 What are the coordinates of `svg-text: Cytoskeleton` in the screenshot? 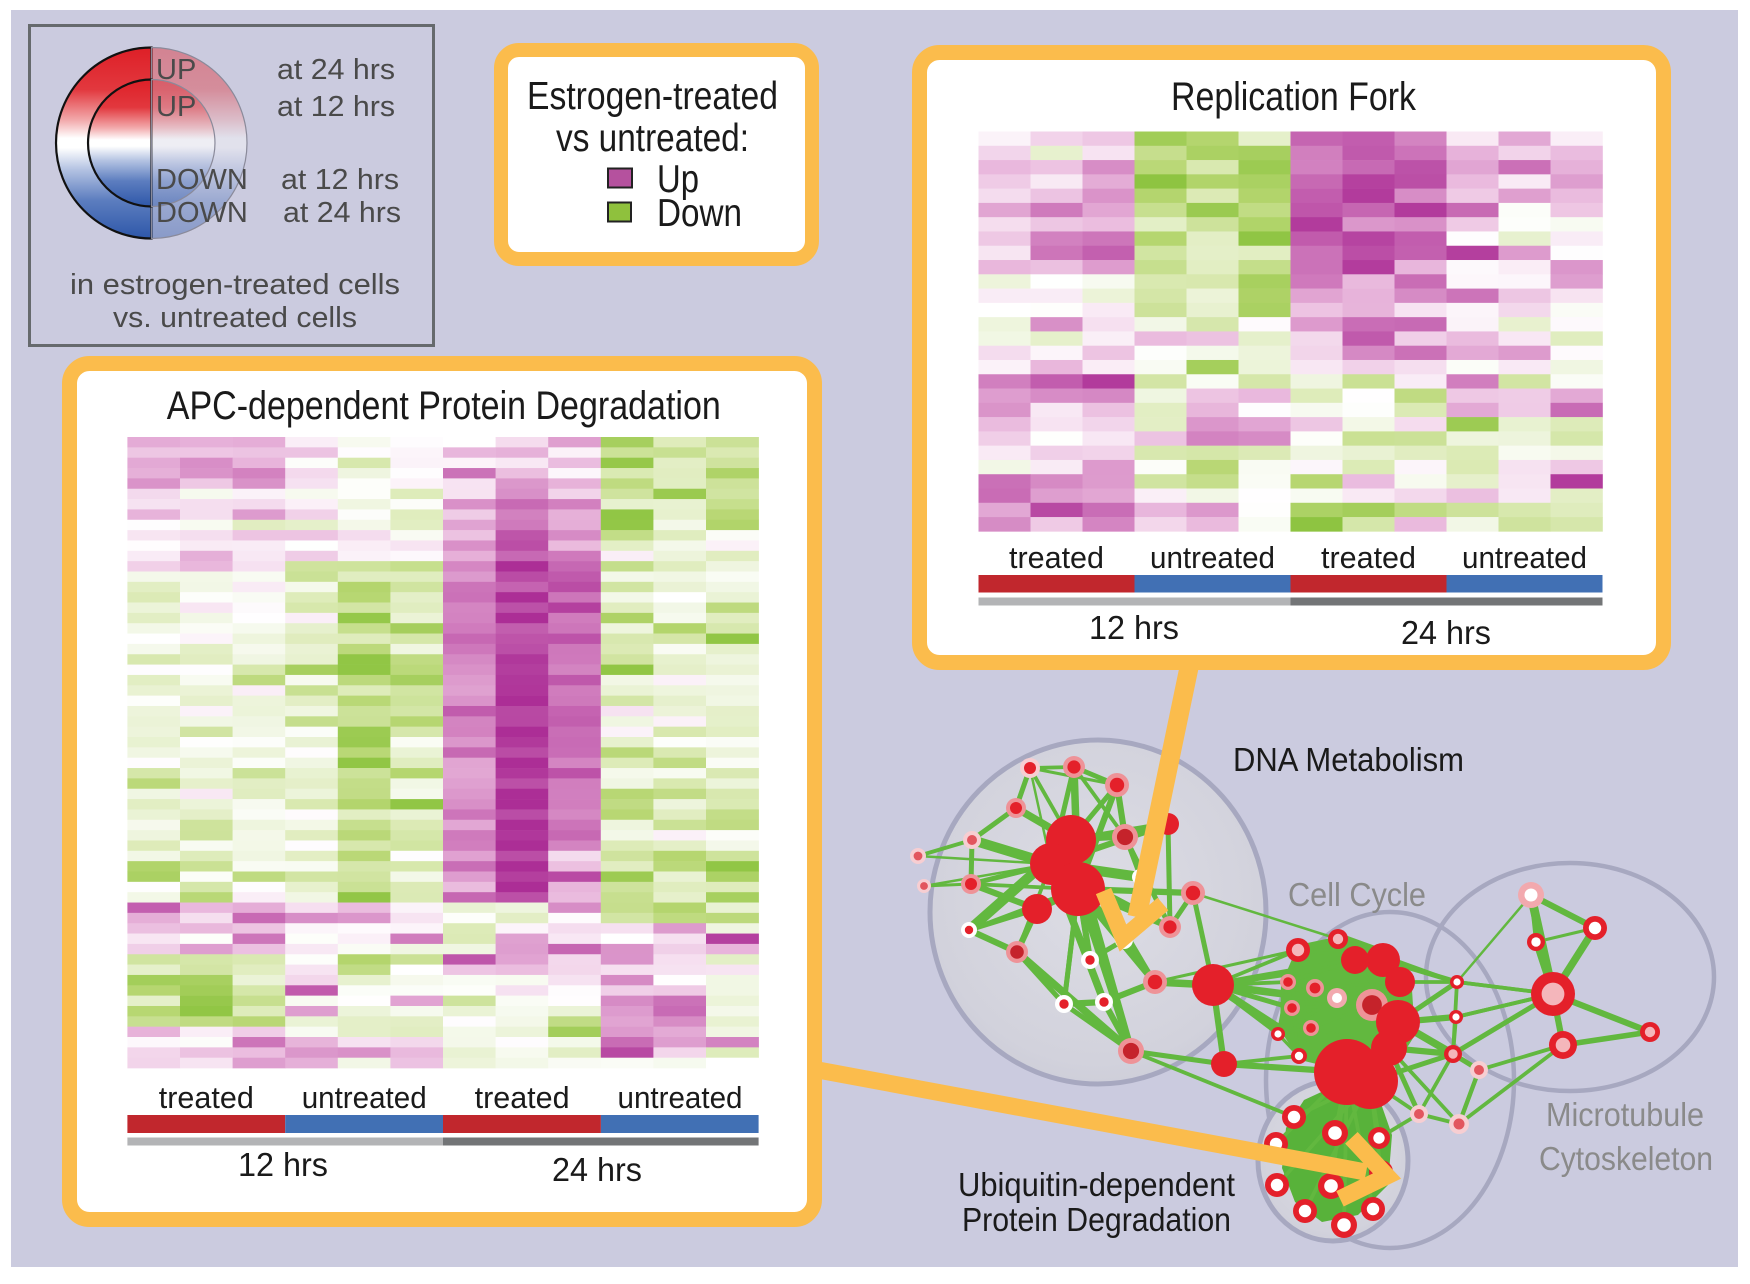 It's located at (1626, 1158).